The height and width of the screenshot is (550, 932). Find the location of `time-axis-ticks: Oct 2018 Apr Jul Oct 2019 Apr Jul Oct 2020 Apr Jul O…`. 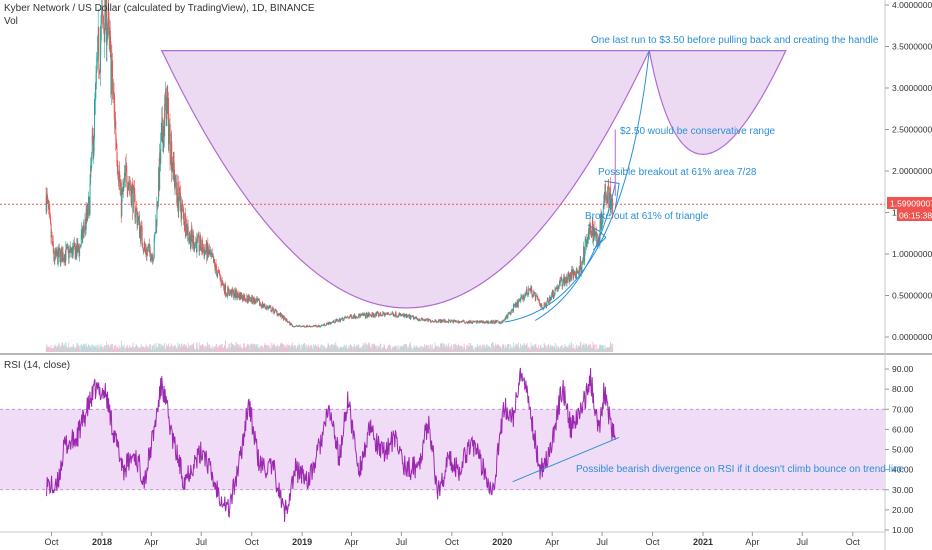

time-axis-ticks: Oct 2018 Apr Jul Oct 2019 Apr Jul Oct 2020 Apr Jul O… is located at coordinates (453, 539).